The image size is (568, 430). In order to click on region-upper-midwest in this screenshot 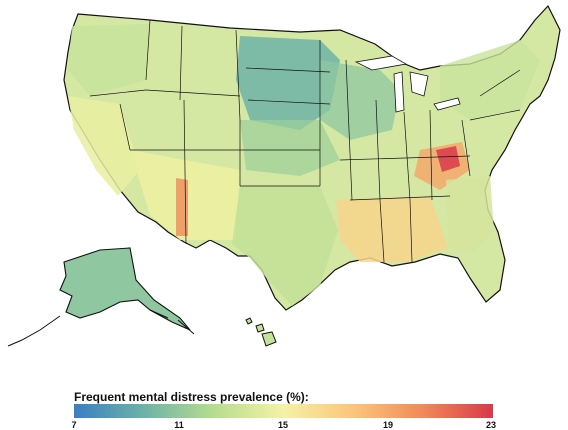, I will do `click(360, 100)`.